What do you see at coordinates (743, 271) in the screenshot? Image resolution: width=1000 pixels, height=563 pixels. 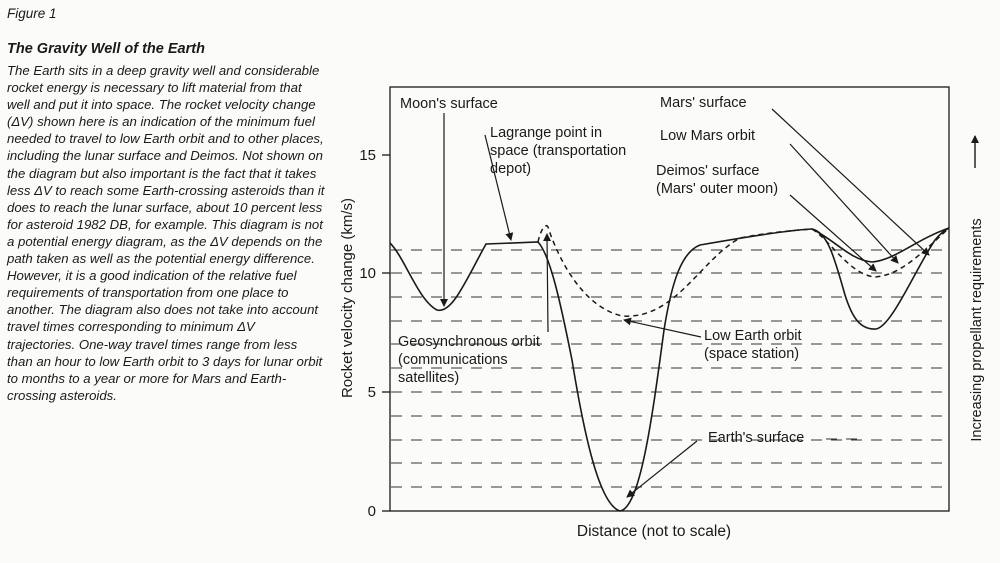 I see `transfer-curve` at bounding box center [743, 271].